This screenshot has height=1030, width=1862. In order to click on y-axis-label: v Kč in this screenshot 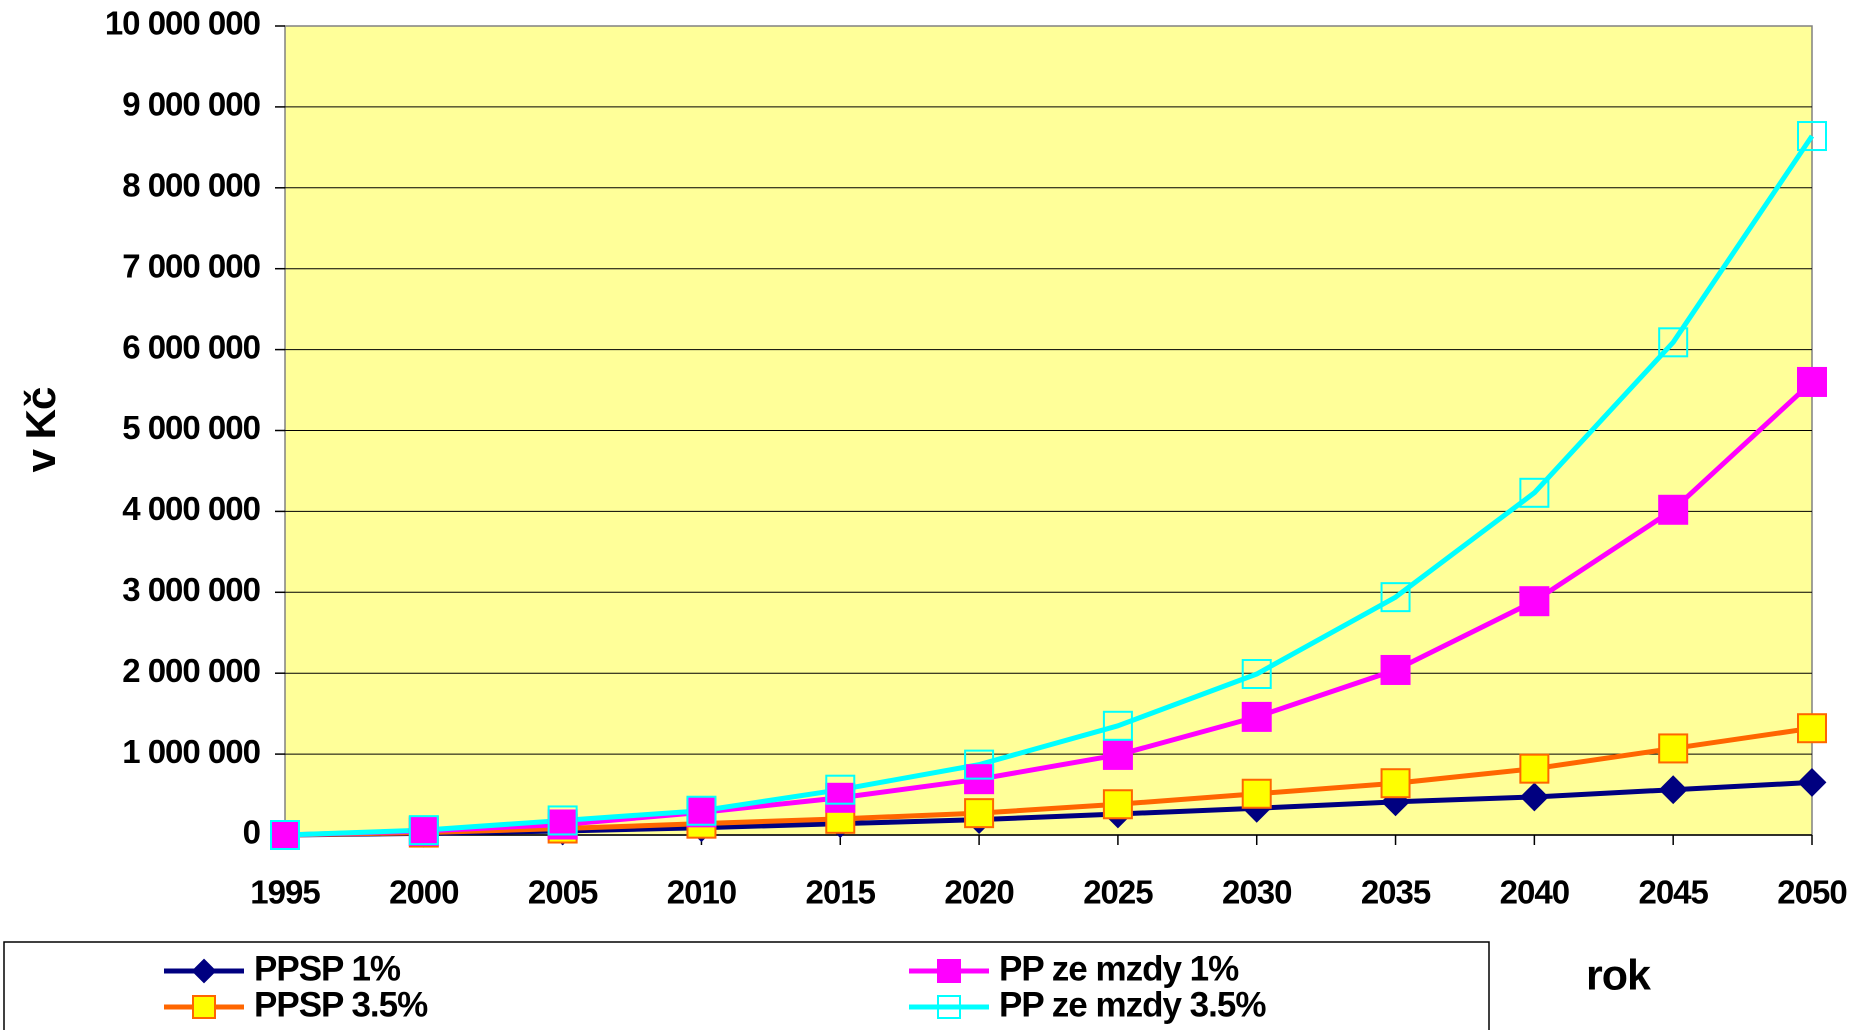, I will do `click(40, 429)`.